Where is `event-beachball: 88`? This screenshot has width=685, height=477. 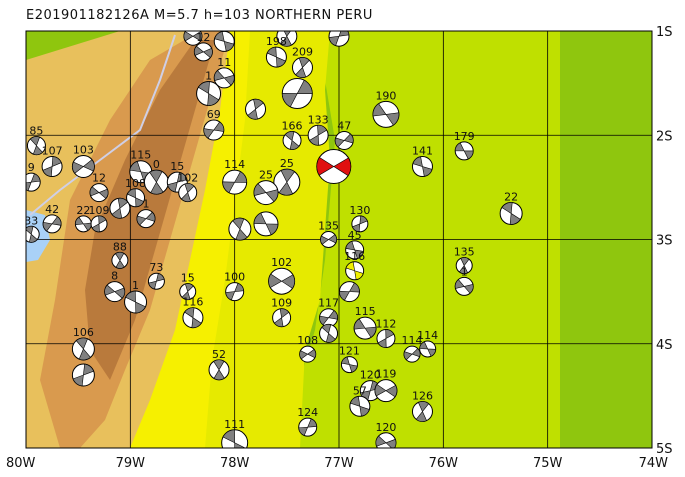 event-beachball: 88 is located at coordinates (120, 254).